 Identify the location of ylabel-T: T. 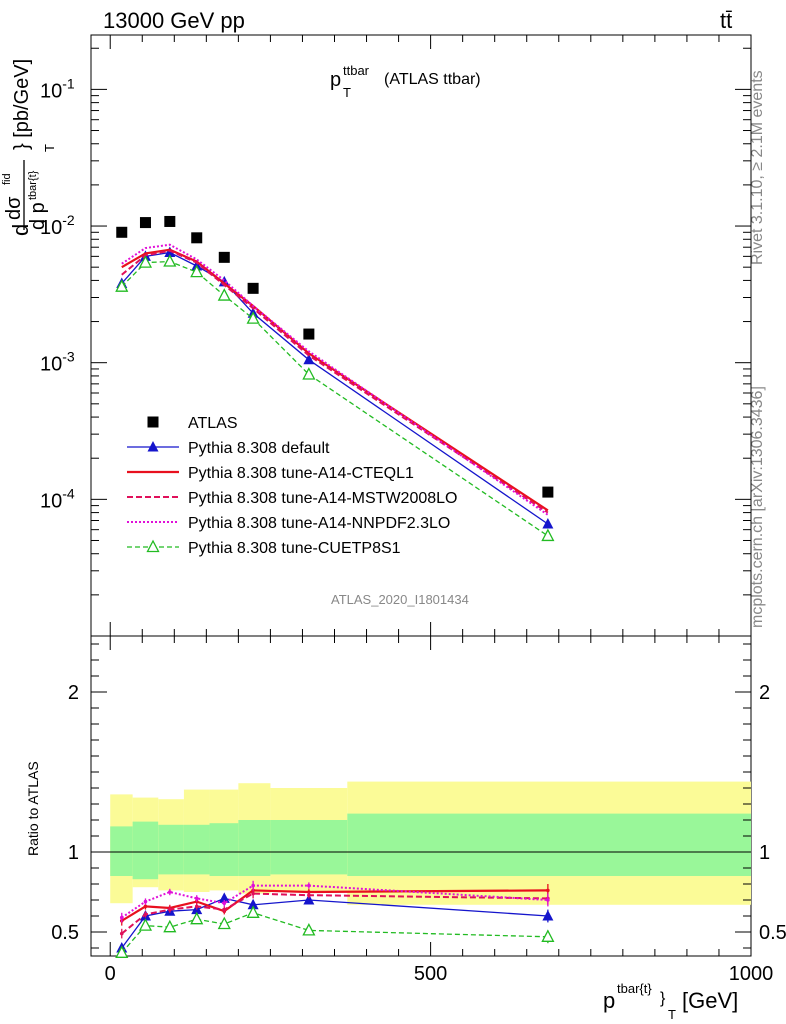
(49, 148).